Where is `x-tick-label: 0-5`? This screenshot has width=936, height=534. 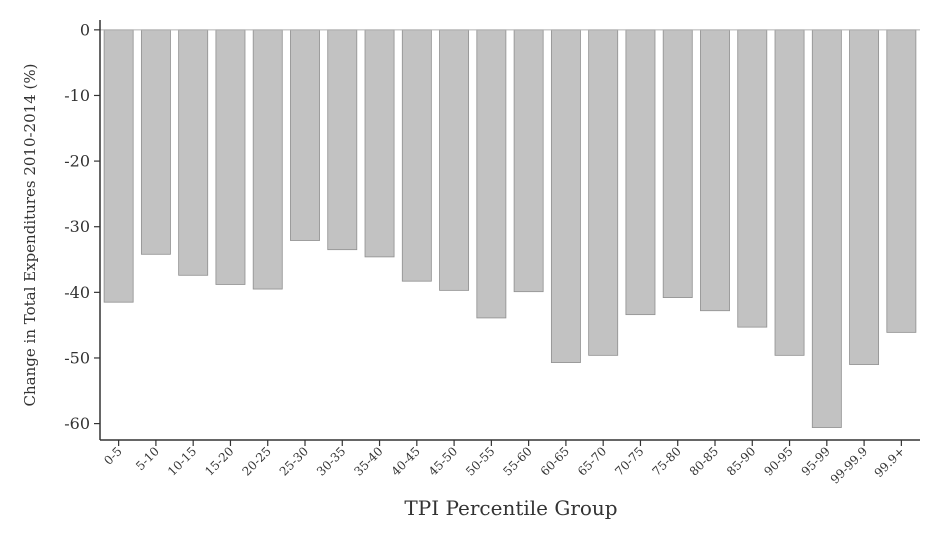
x-tick-label: 0-5 is located at coordinates (113, 456).